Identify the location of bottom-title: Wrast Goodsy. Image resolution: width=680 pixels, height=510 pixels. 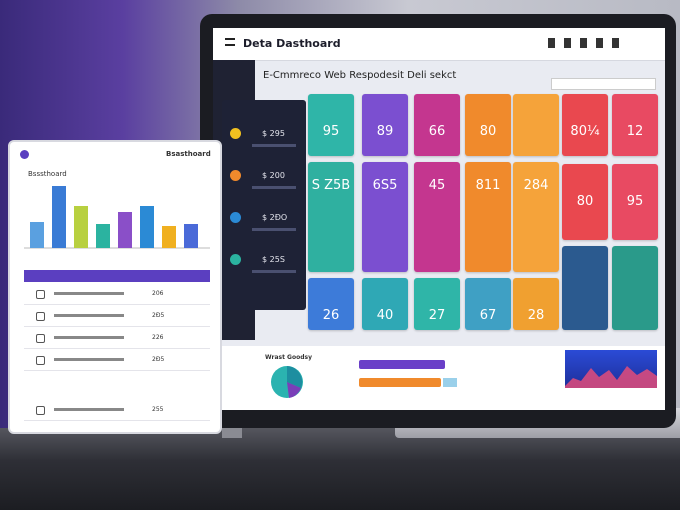
(288, 357).